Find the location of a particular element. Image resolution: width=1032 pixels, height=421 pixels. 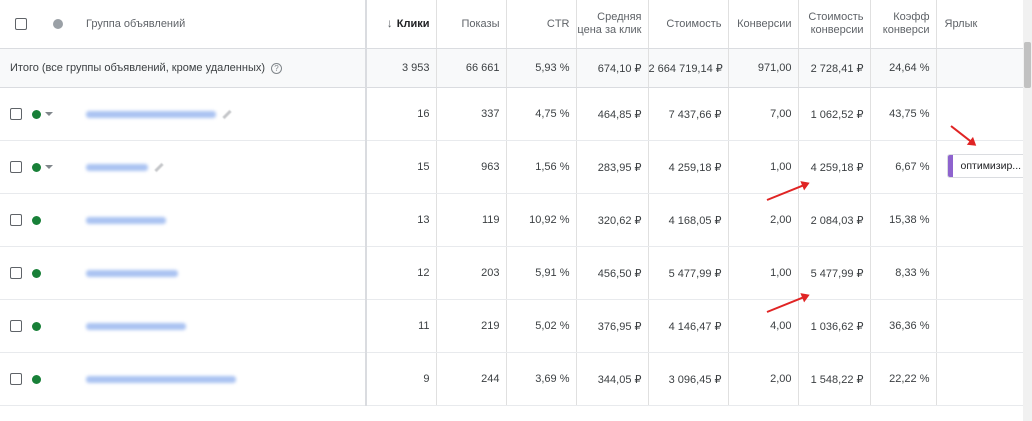

row-avg-cpc: 464,85 ₽ is located at coordinates (611, 114).